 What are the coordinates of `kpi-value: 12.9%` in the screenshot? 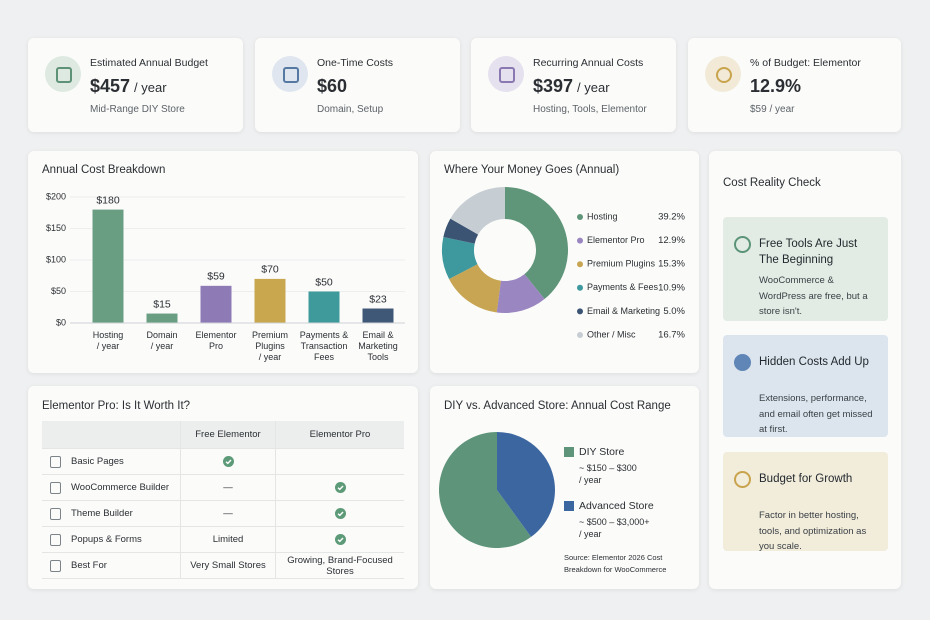 It's located at (776, 86).